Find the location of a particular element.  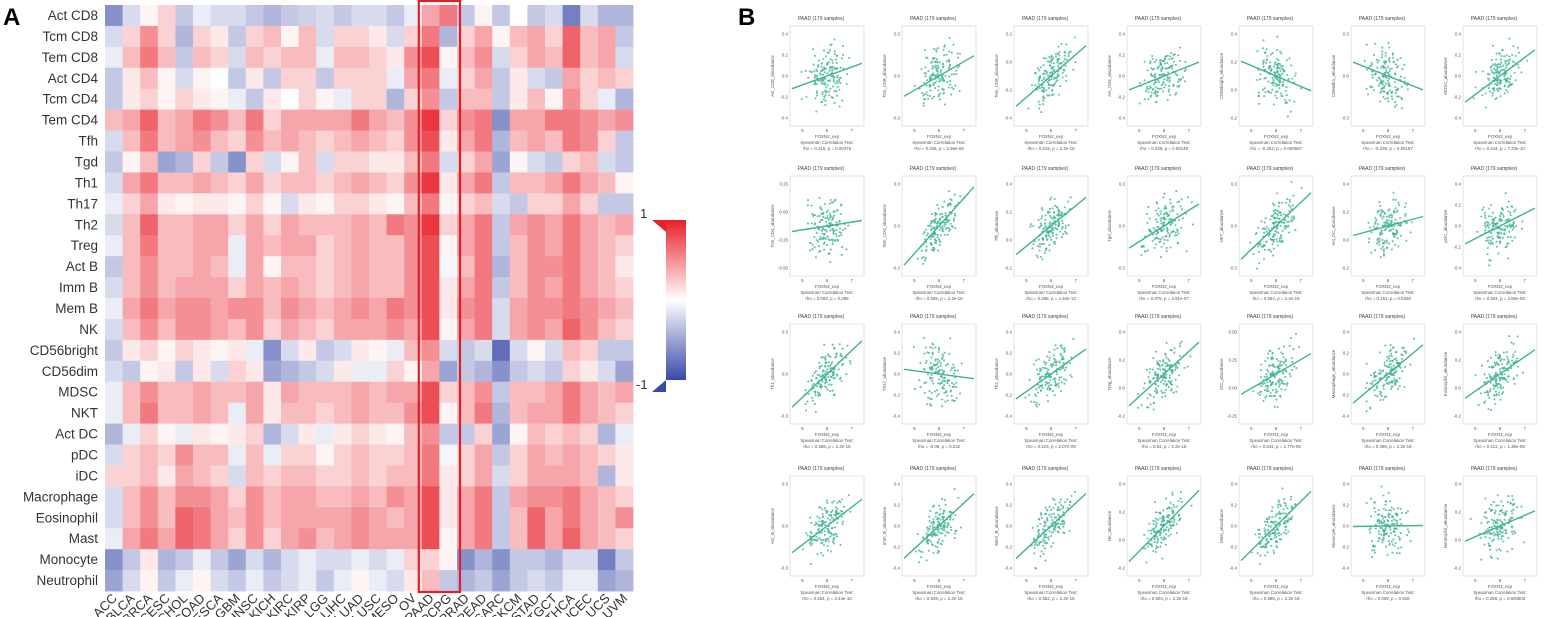

test-name: Spearman Correlation Test: is located at coordinates (938, 440).